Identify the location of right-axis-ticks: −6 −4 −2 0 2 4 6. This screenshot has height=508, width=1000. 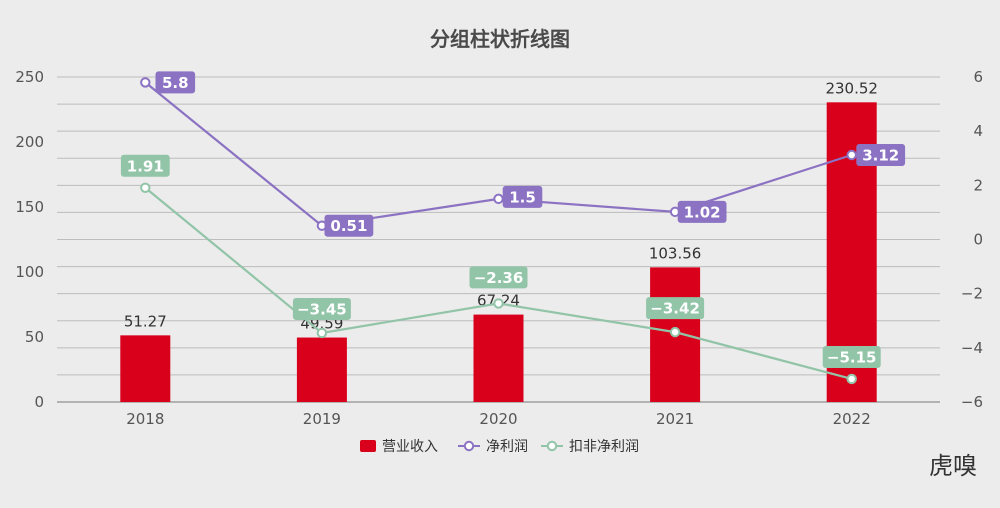
(972, 239).